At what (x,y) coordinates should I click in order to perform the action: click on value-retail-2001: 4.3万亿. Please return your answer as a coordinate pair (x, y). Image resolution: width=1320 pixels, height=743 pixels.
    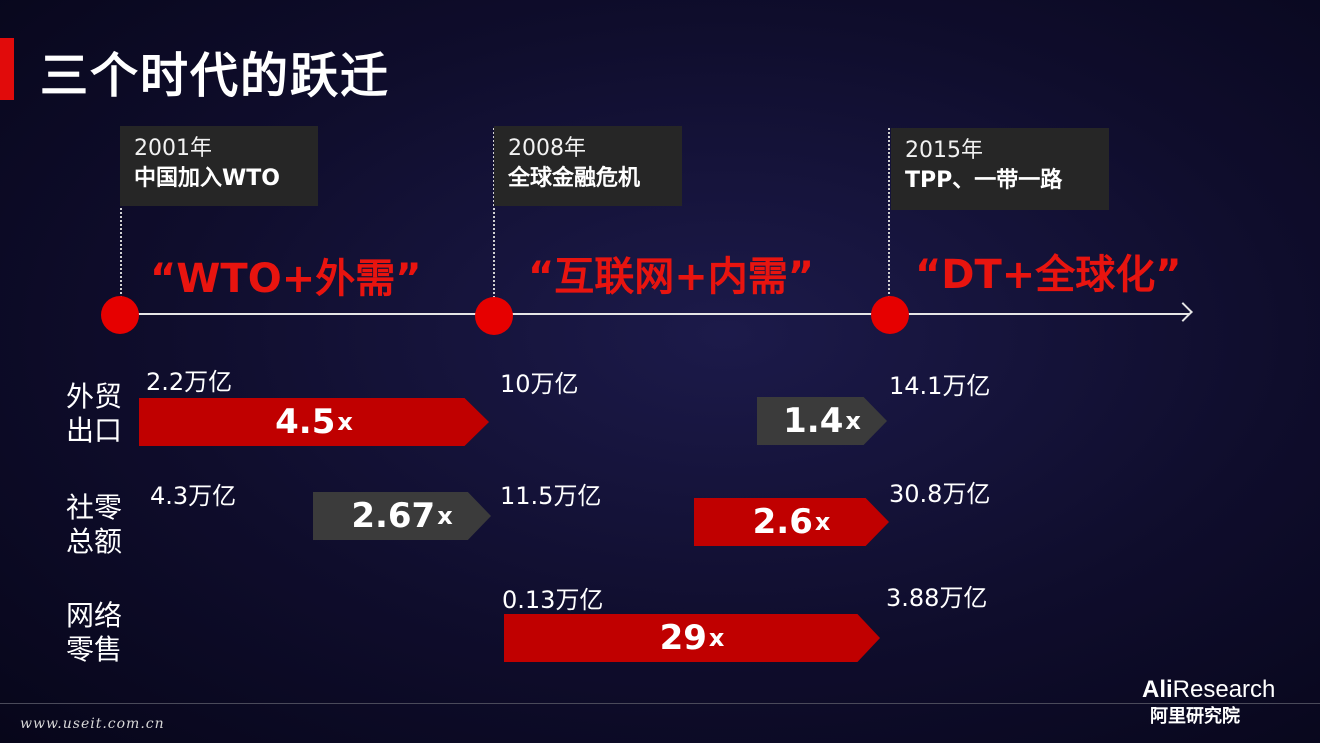
    Looking at the image, I should click on (193, 496).